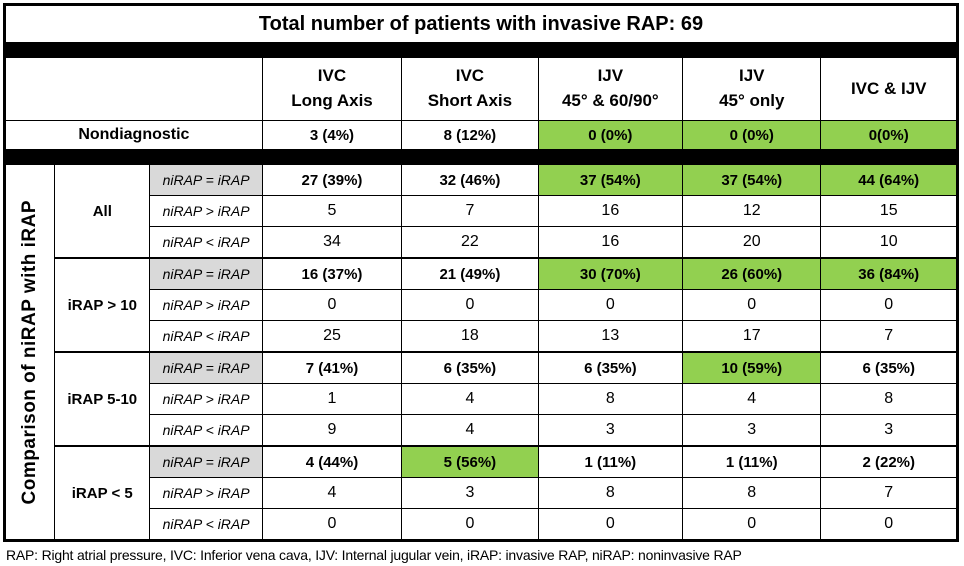 The image size is (964, 566). I want to click on value-cell: 26 (60%), so click(752, 273).